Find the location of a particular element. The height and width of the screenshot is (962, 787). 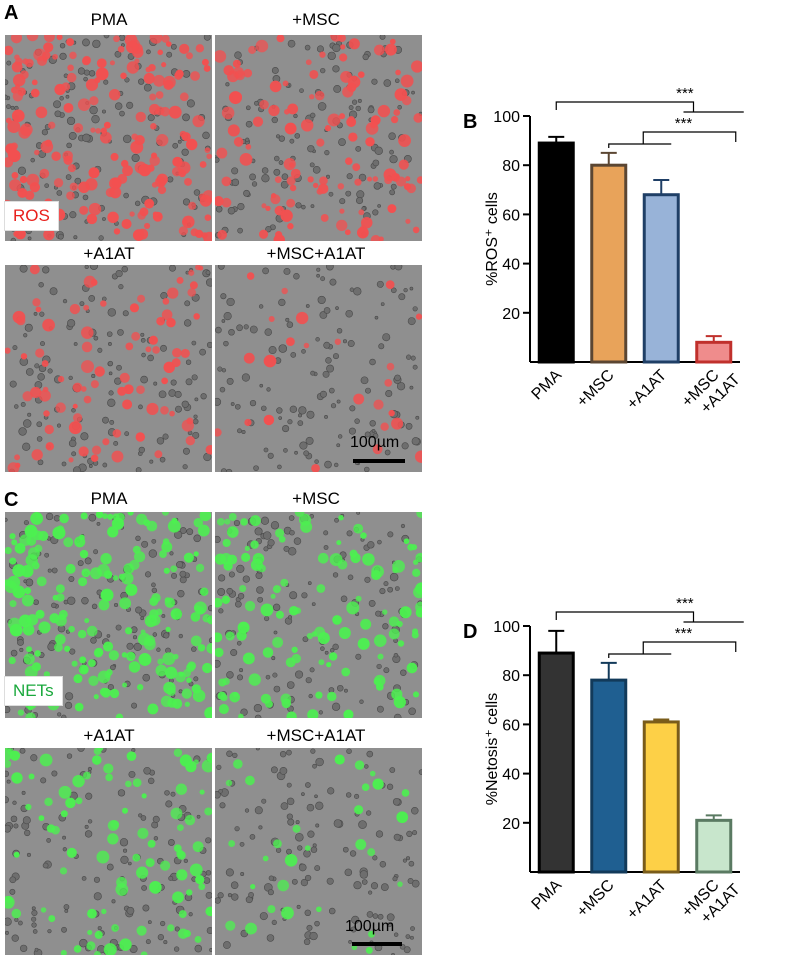

panel-c-title-2: +MSC is located at coordinates (316, 498).